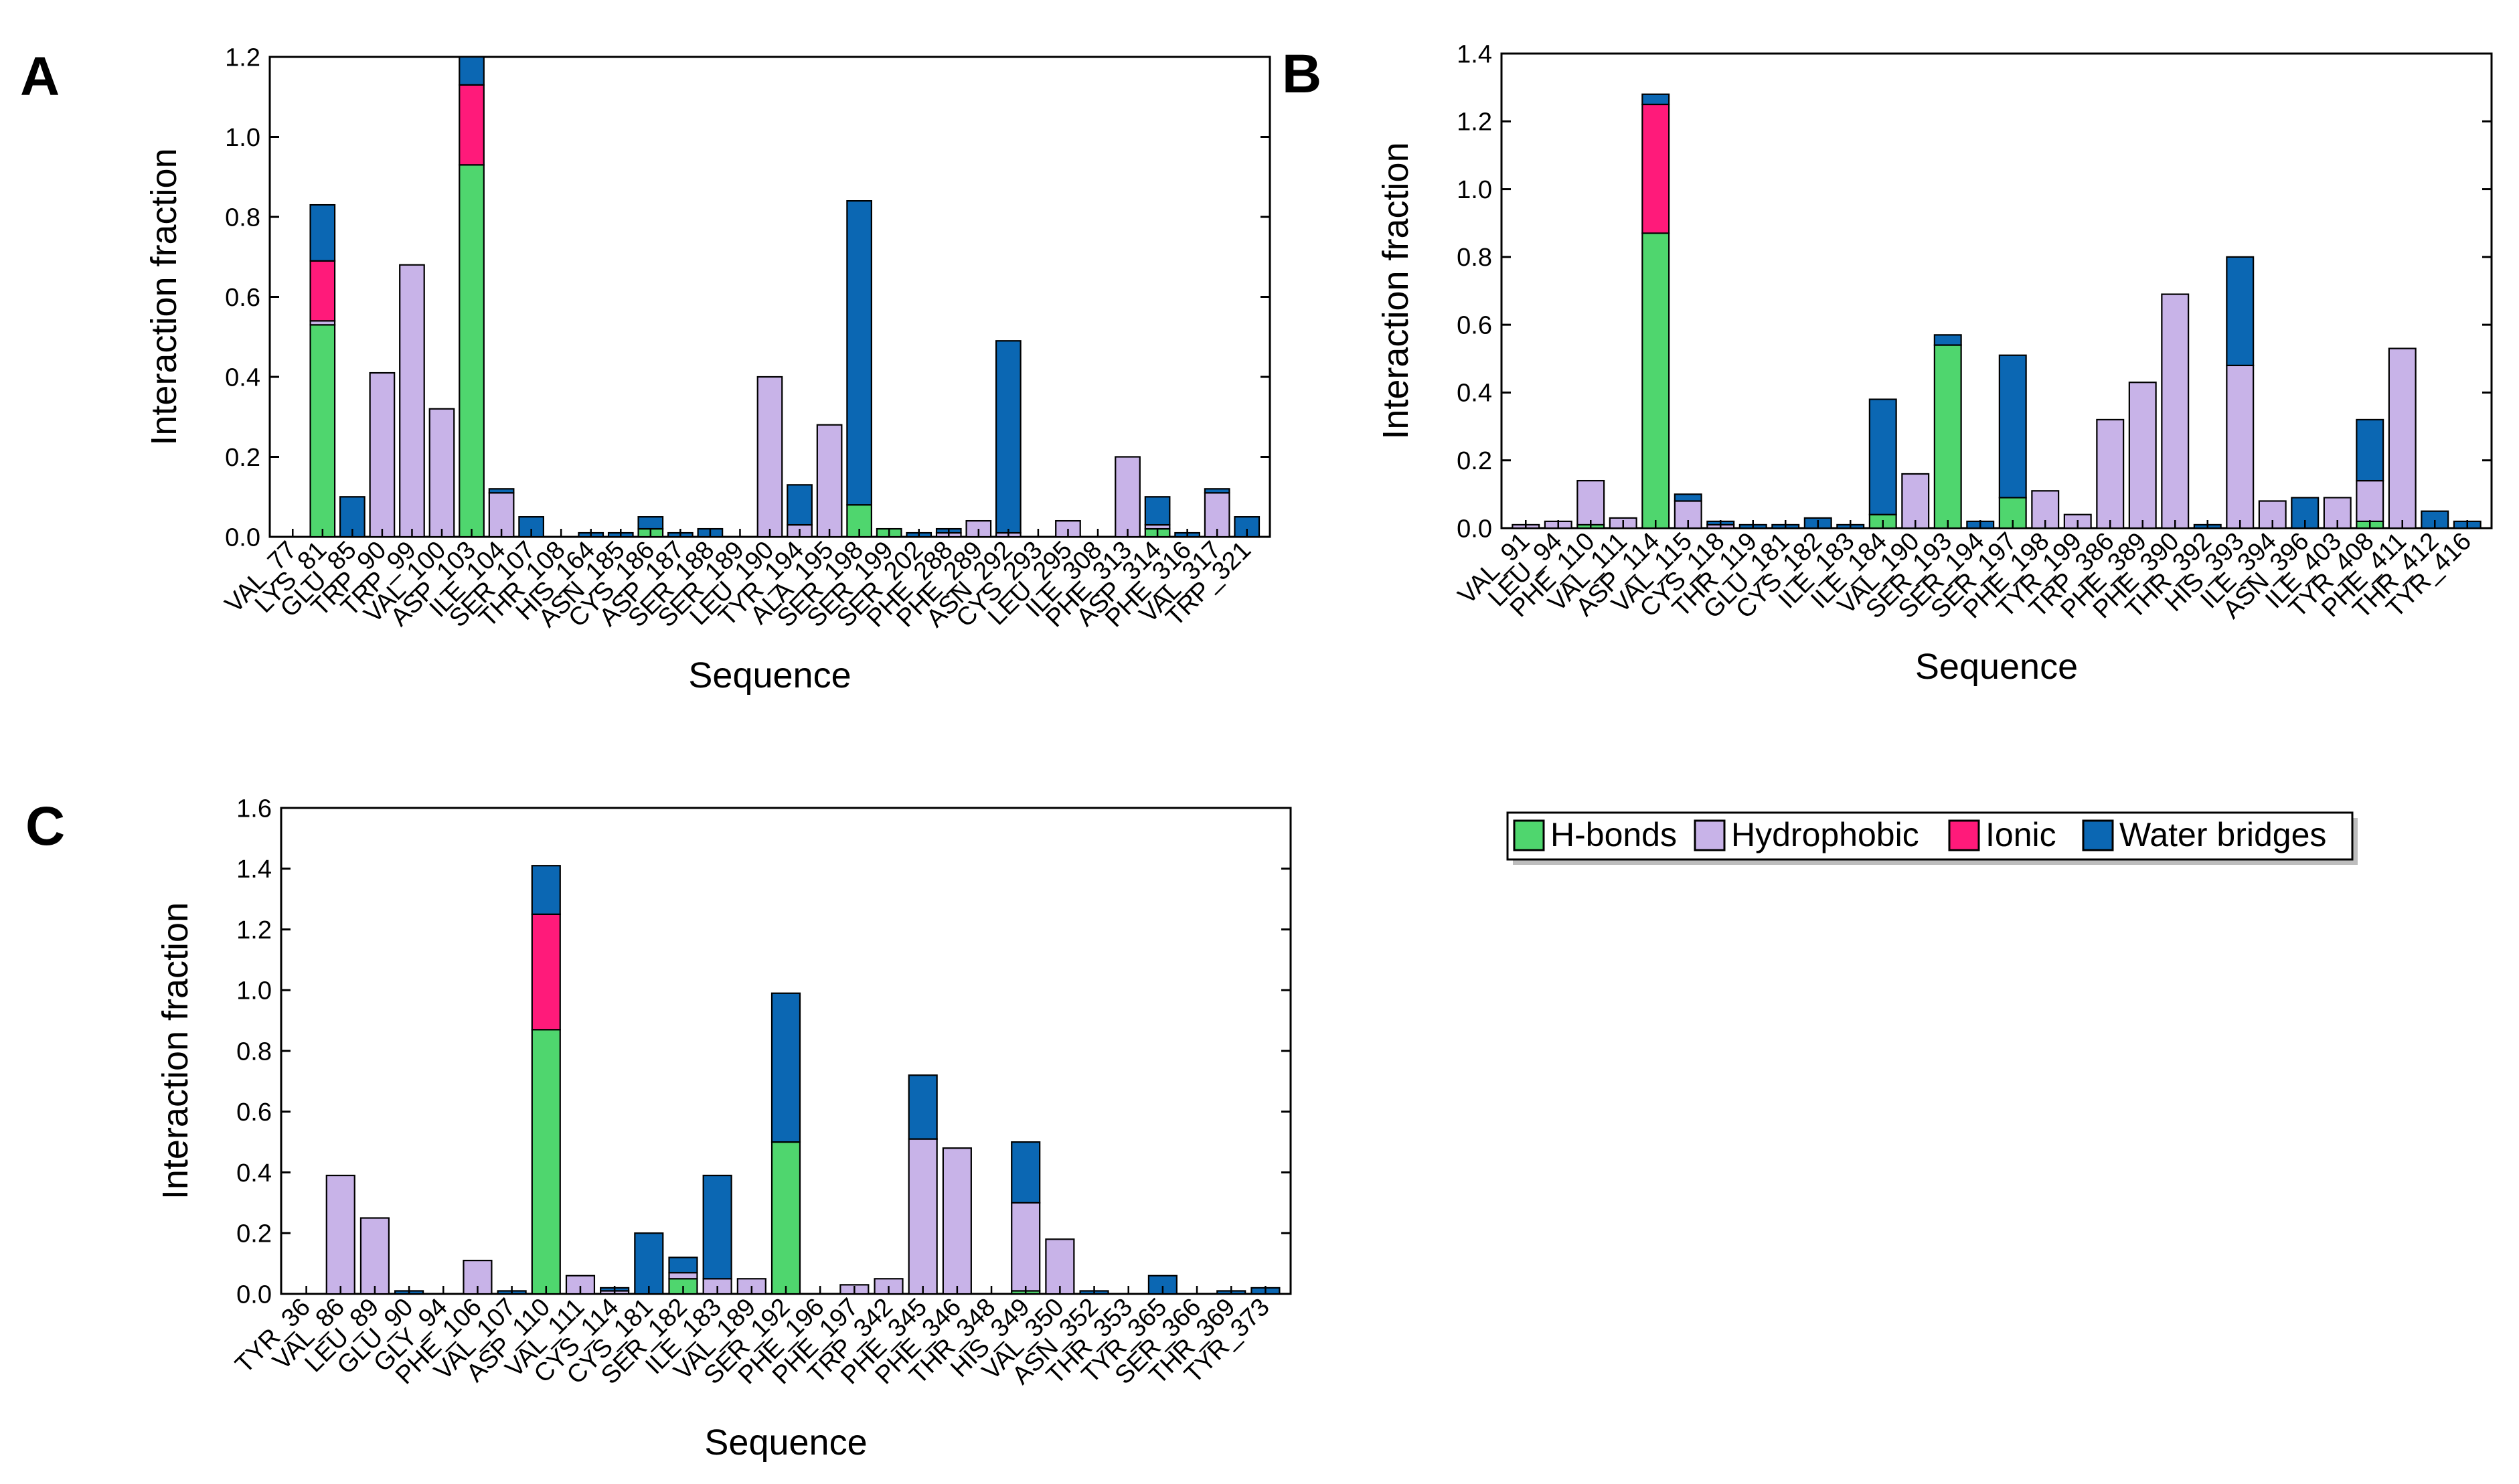 This screenshot has height=1484, width=2519. I want to click on legend-label-water-bridges: Water bridges, so click(2222, 835).